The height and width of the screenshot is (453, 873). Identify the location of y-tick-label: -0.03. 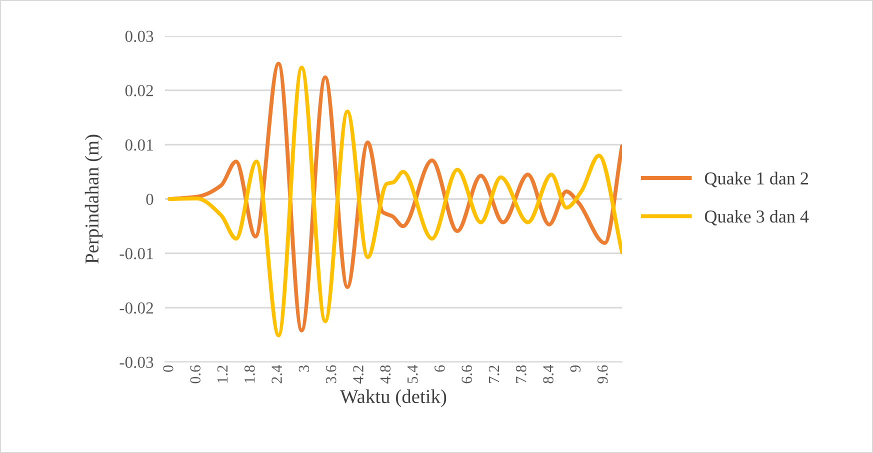
(137, 362).